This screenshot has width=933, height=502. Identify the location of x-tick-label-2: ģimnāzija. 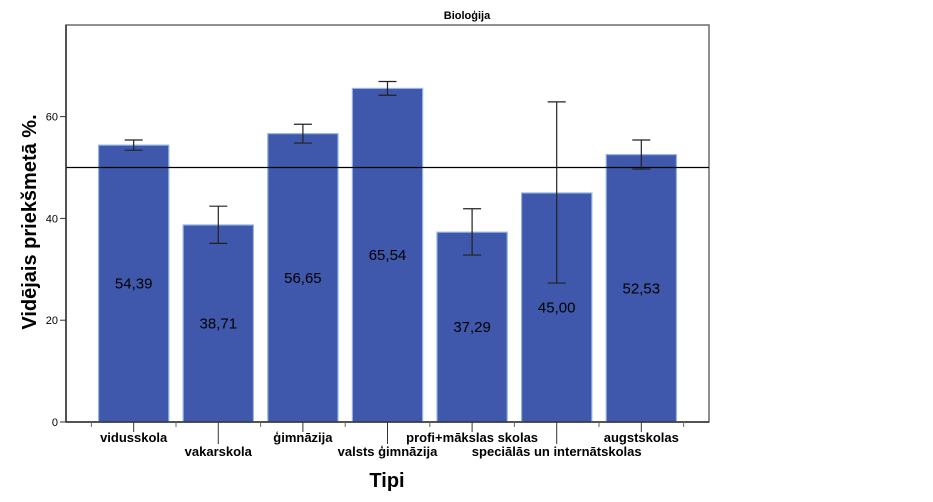
(303, 437).